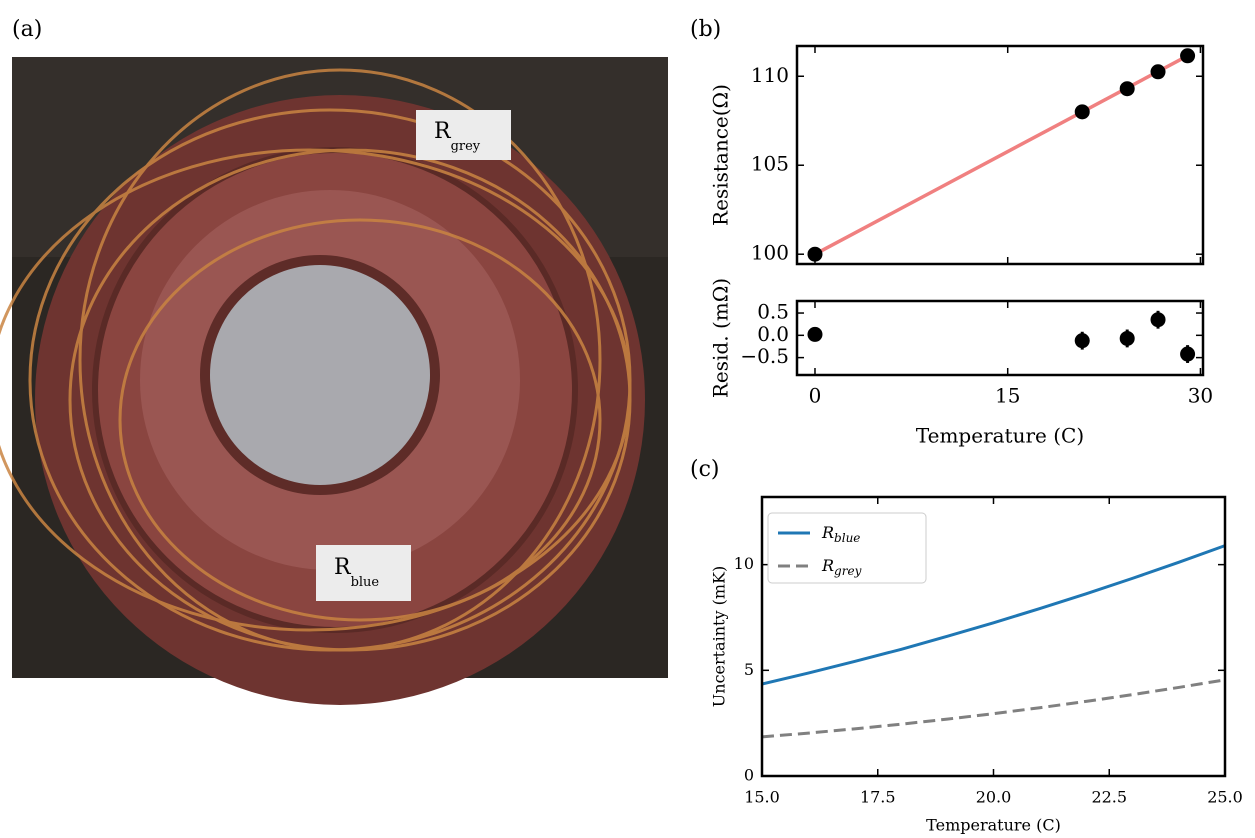 The height and width of the screenshot is (838, 1255). I want to click on y-tick-label: 0.0, so click(773, 334).